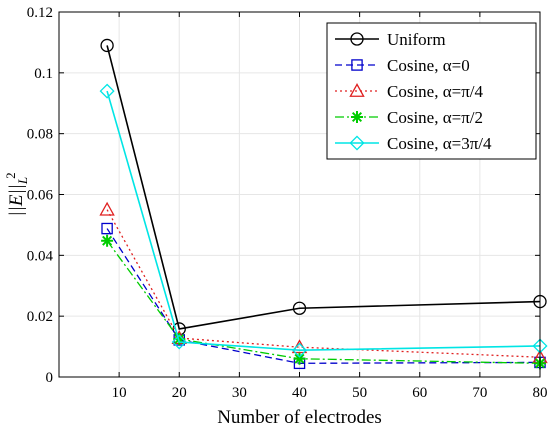  Describe the element at coordinates (40, 317) in the screenshot. I see `y-tick-label: 0.02` at that location.